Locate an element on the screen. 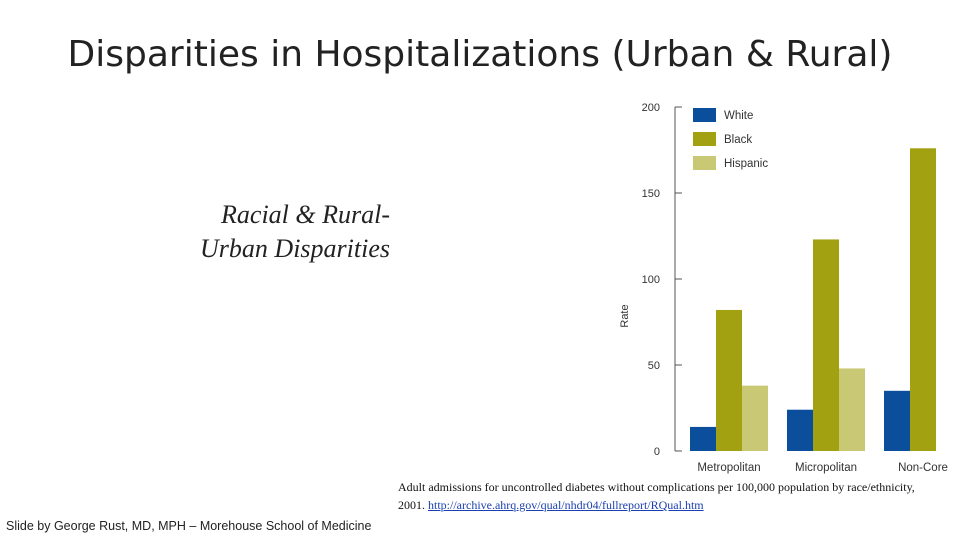 The height and width of the screenshot is (540, 960). legend-swatch-black is located at coordinates (704, 139).